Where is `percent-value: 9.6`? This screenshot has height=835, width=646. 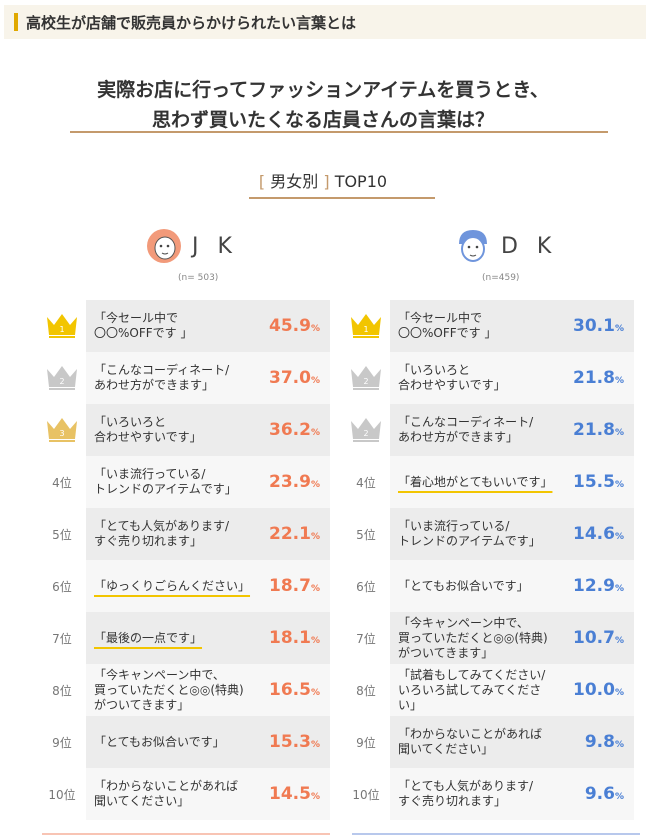 percent-value: 9.6 is located at coordinates (599, 794).